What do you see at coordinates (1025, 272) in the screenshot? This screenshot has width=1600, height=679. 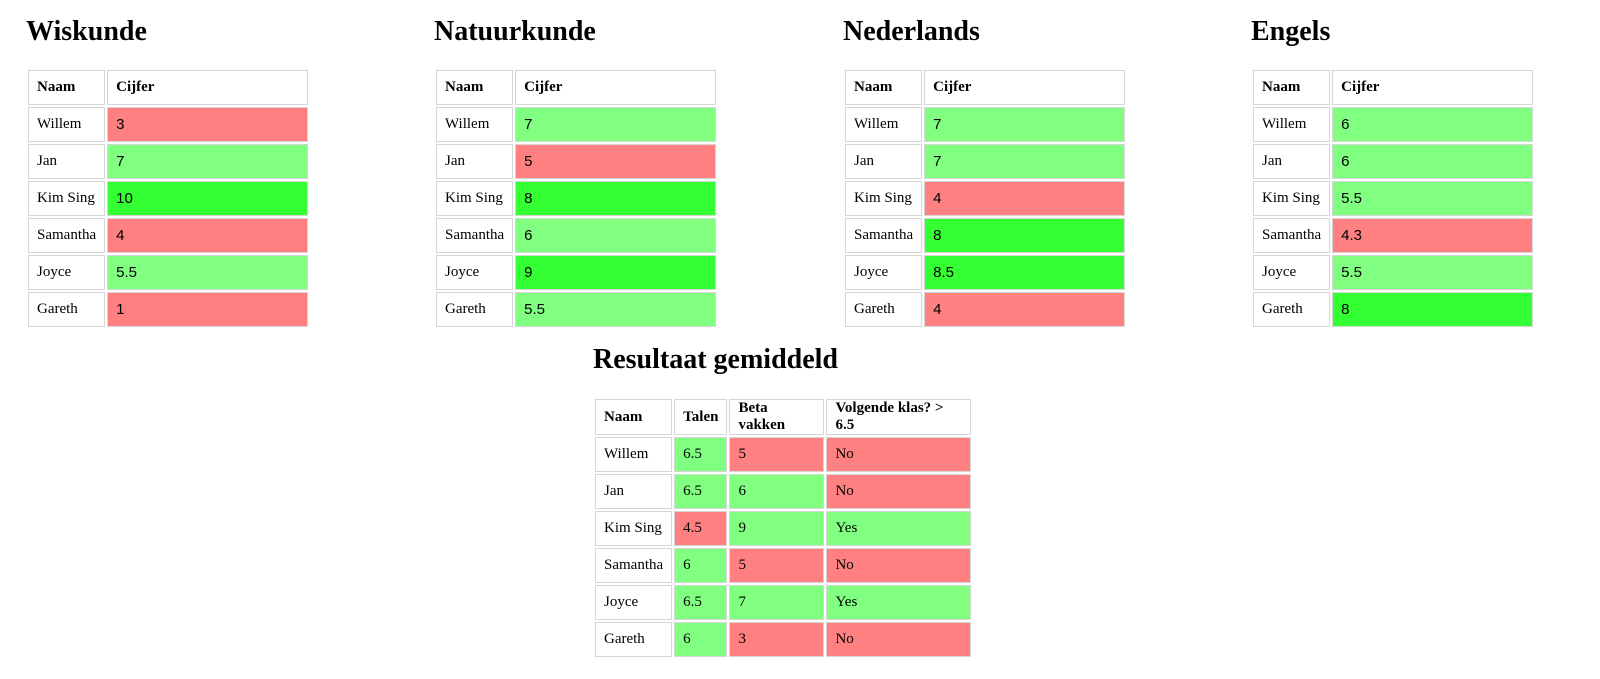 I see `grade-cell: 8.5` at bounding box center [1025, 272].